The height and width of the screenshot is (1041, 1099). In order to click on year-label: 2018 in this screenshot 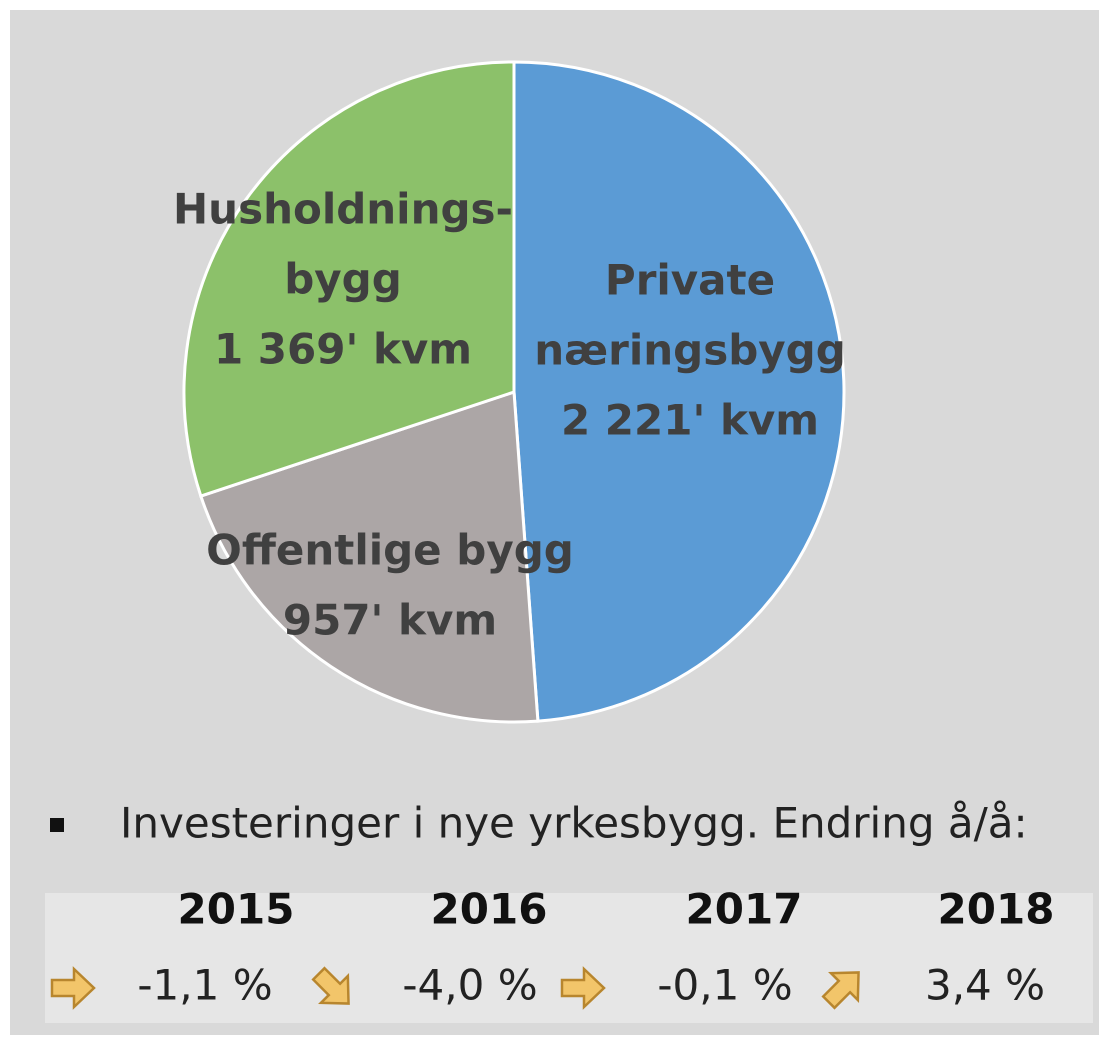, I will do `click(996, 909)`.